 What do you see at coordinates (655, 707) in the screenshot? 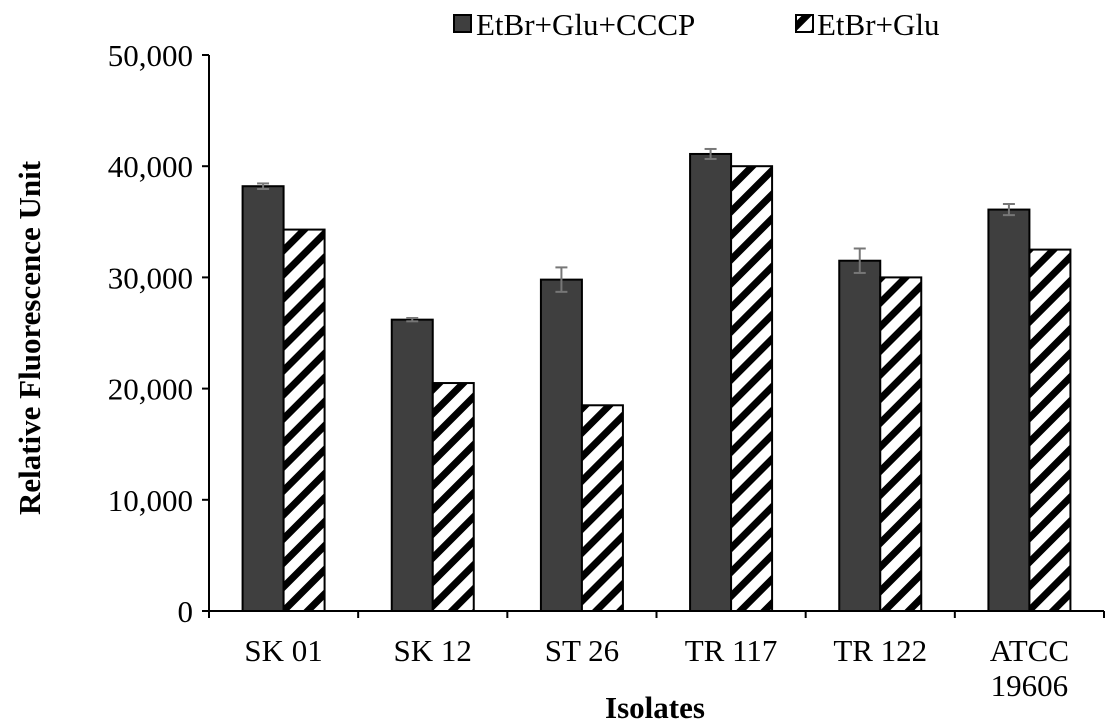
I see `x-axis-title: Isolates` at bounding box center [655, 707].